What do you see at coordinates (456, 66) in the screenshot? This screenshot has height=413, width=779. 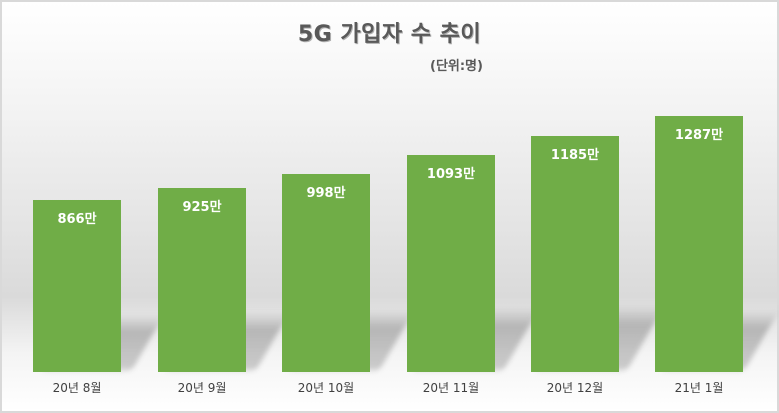 I see `unit-label: (단위:명)` at bounding box center [456, 66].